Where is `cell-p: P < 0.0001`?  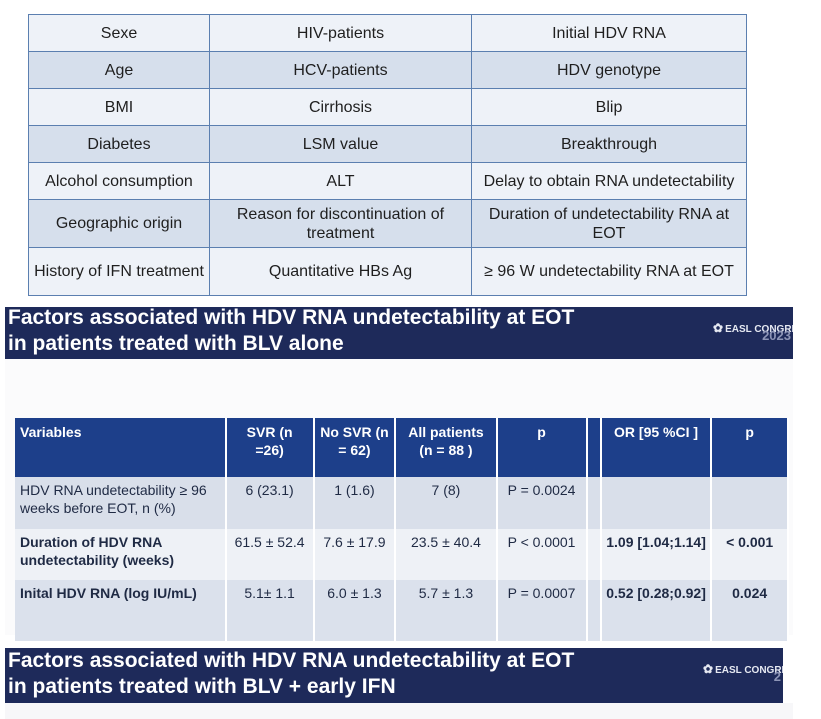
cell-p: P < 0.0001 is located at coordinates (542, 554).